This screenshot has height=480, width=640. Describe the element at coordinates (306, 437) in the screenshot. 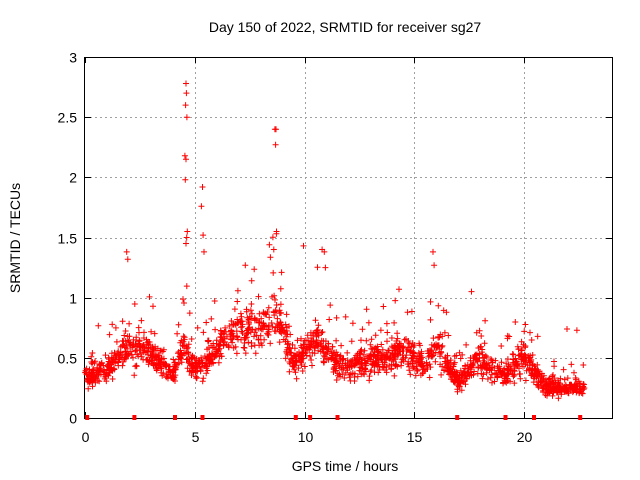

I see `x-tick-label: 10` at that location.